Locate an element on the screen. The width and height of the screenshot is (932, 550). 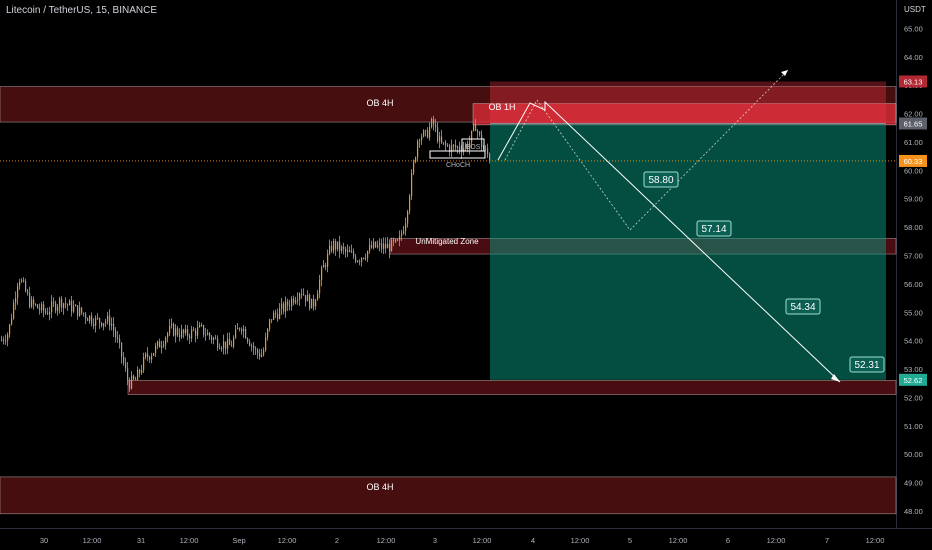
symbol-title: Litecoin / TetherUS, 15, BINANCE is located at coordinates (81, 10).